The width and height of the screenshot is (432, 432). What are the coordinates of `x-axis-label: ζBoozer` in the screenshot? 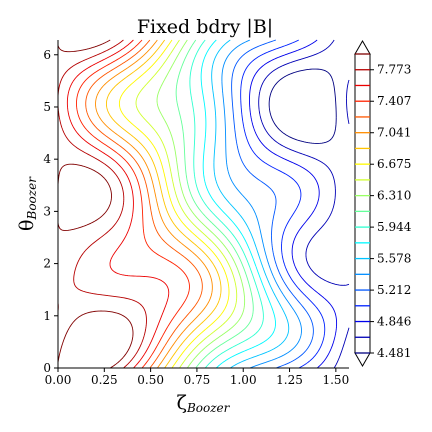 It's located at (204, 403).